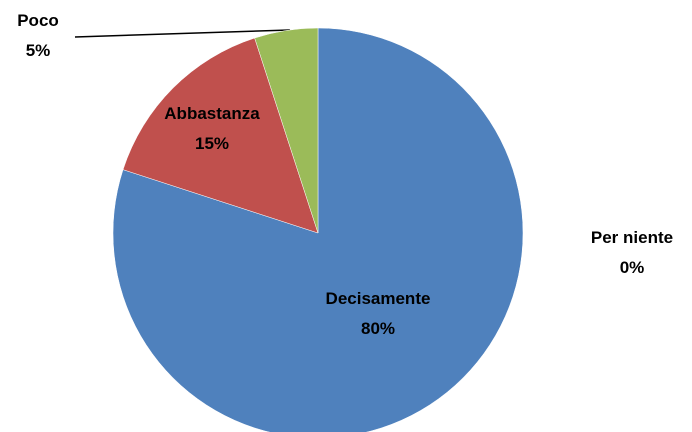  What do you see at coordinates (38, 50) in the screenshot?
I see `slice-value: 5%` at bounding box center [38, 50].